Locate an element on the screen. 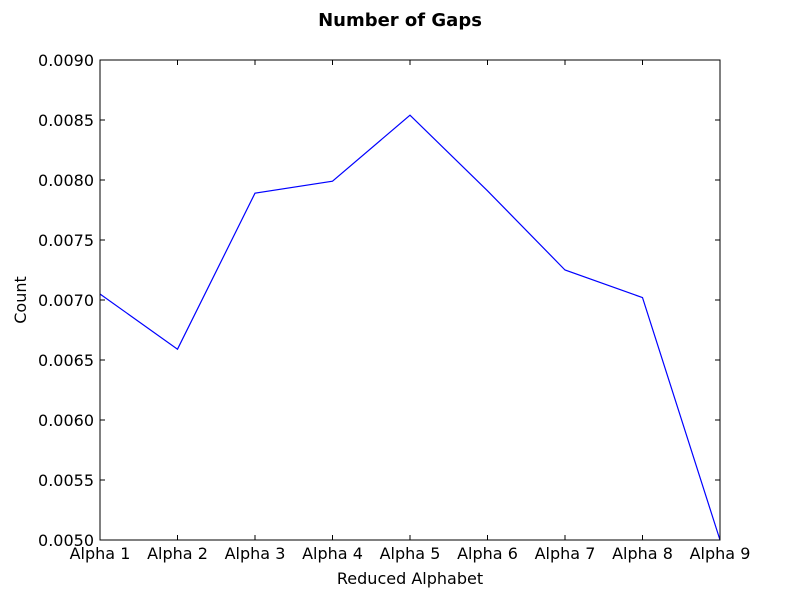 The height and width of the screenshot is (600, 800). y-tick-label: 0.0060 is located at coordinates (66, 420).